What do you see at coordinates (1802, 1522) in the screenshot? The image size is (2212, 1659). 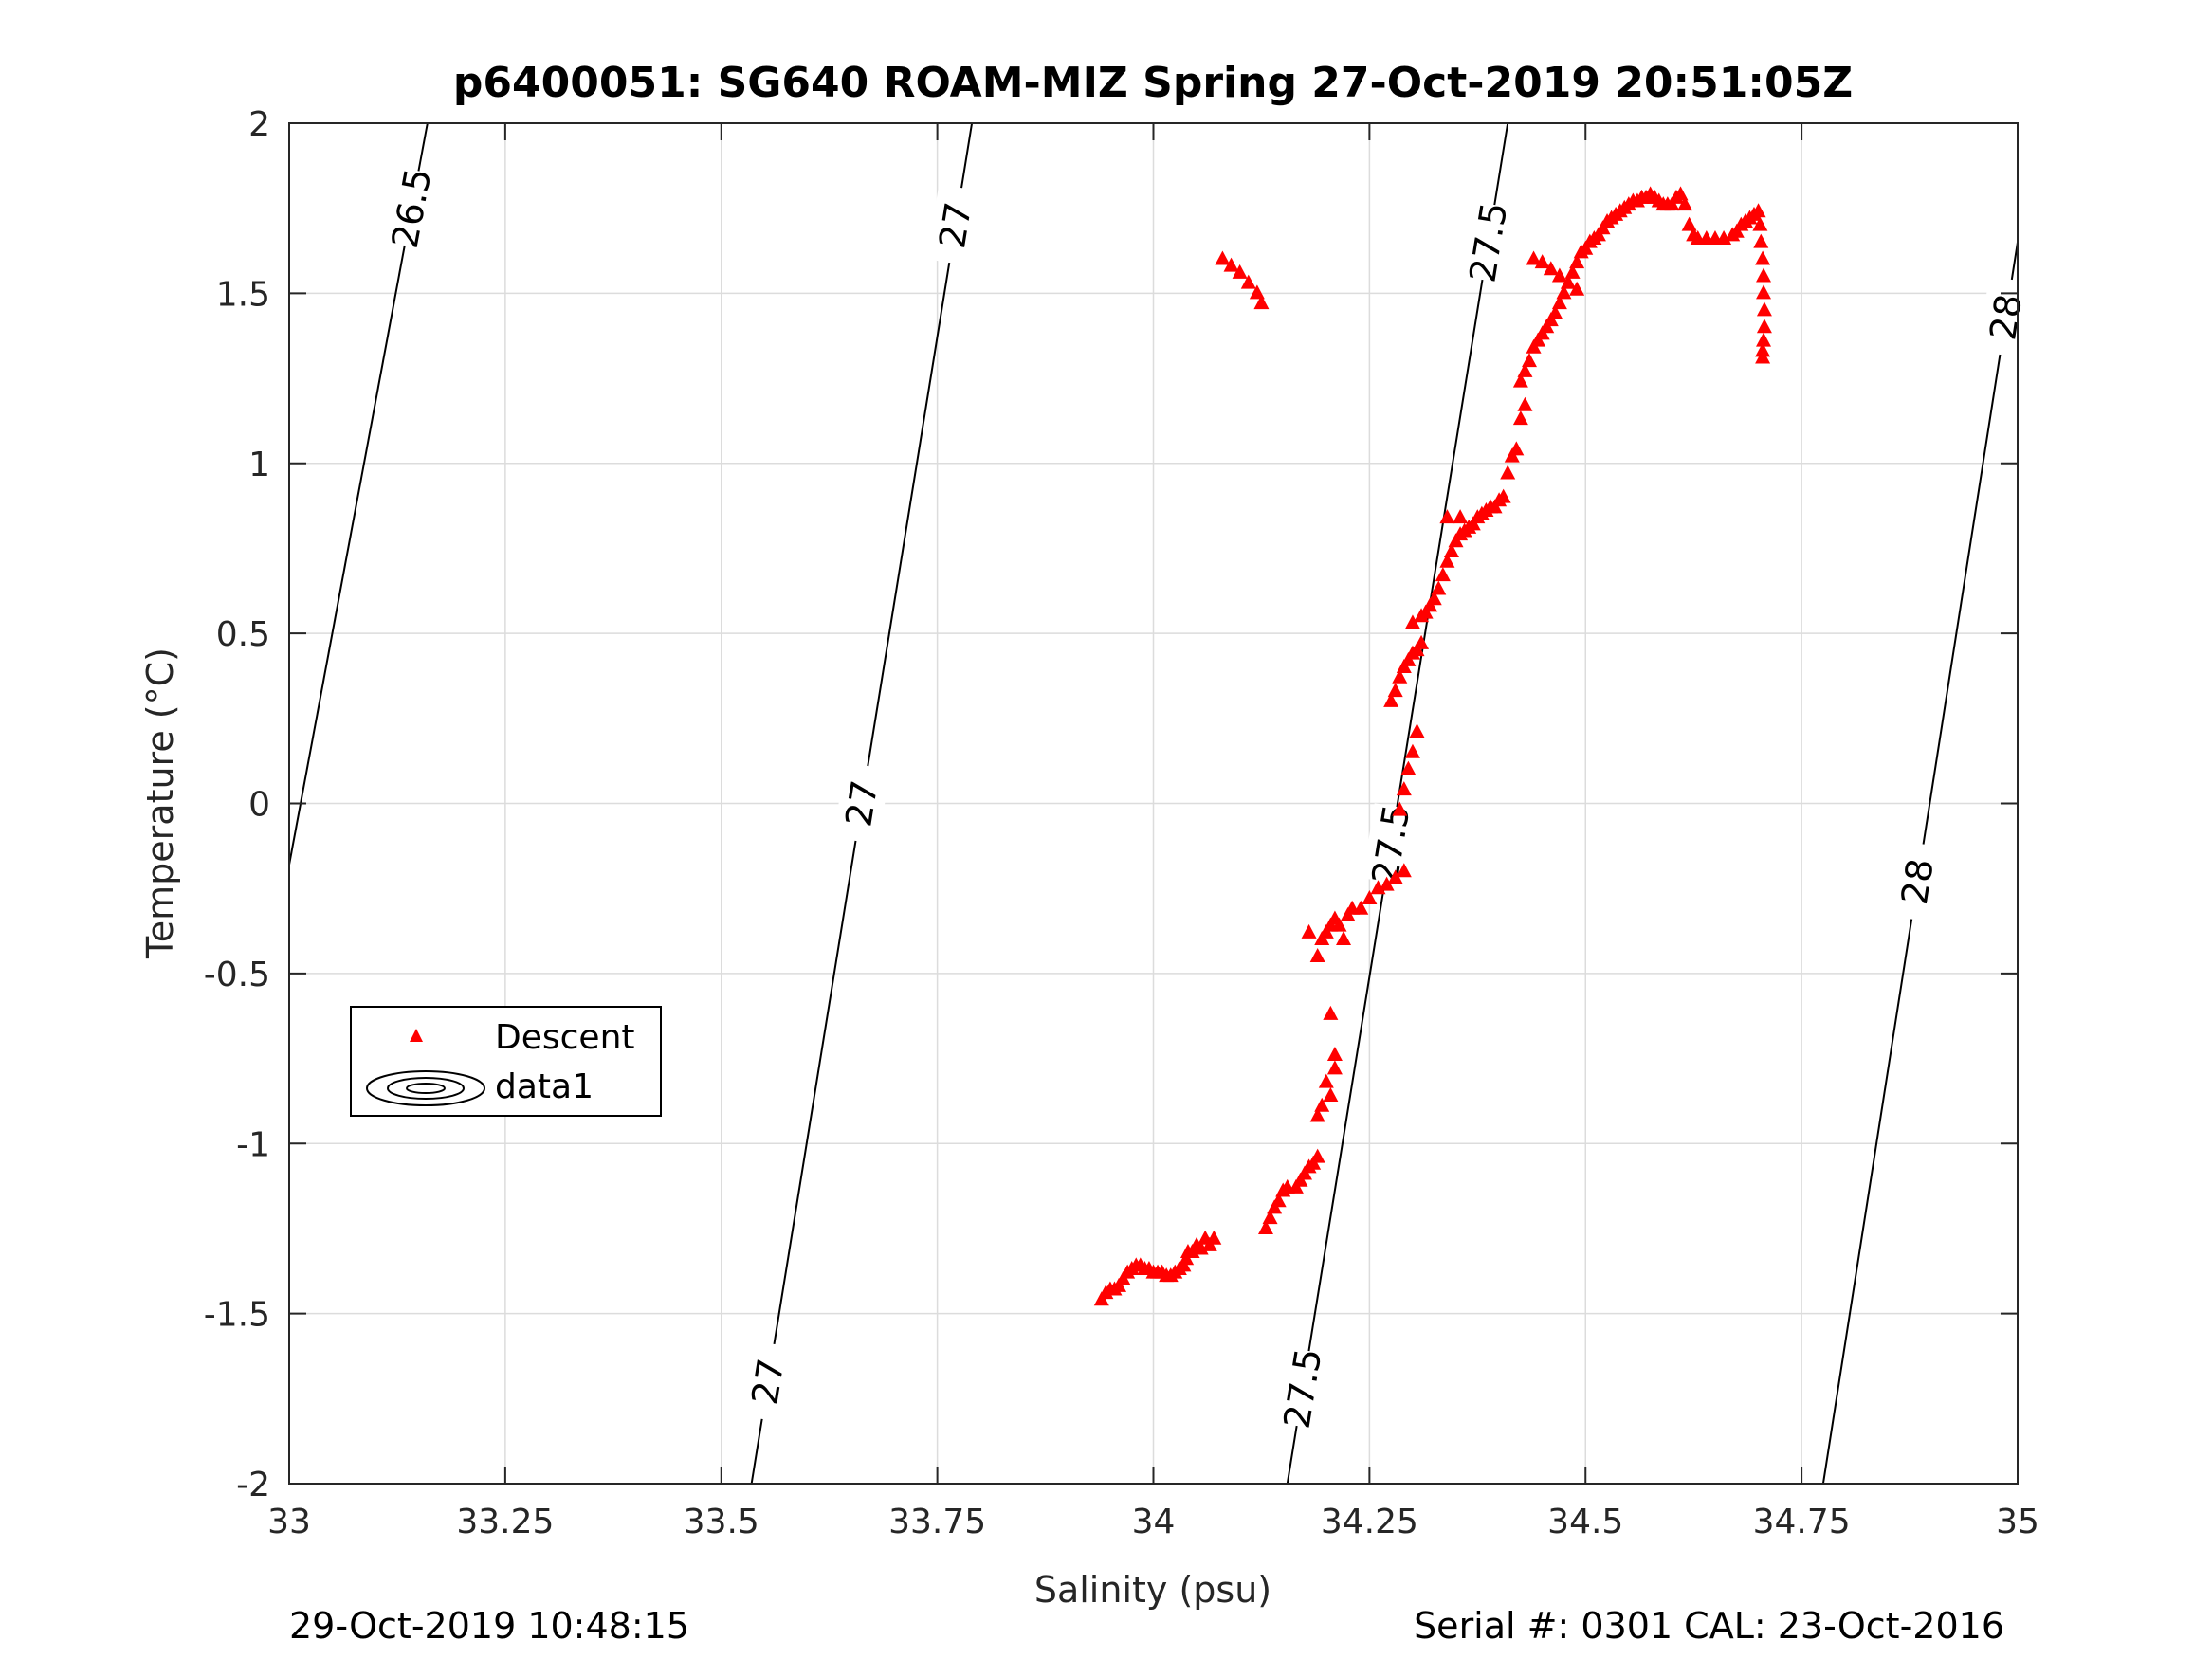 I see `x-tick-label: 34.75` at bounding box center [1802, 1522].